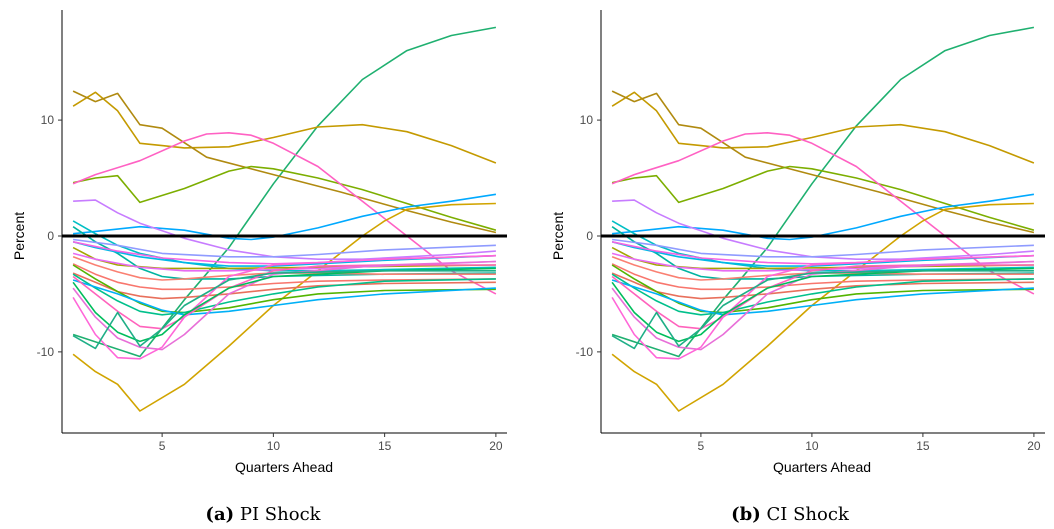 Image resolution: width=1054 pixels, height=529 pixels. I want to click on caption-text: CI Shock, so click(808, 514).